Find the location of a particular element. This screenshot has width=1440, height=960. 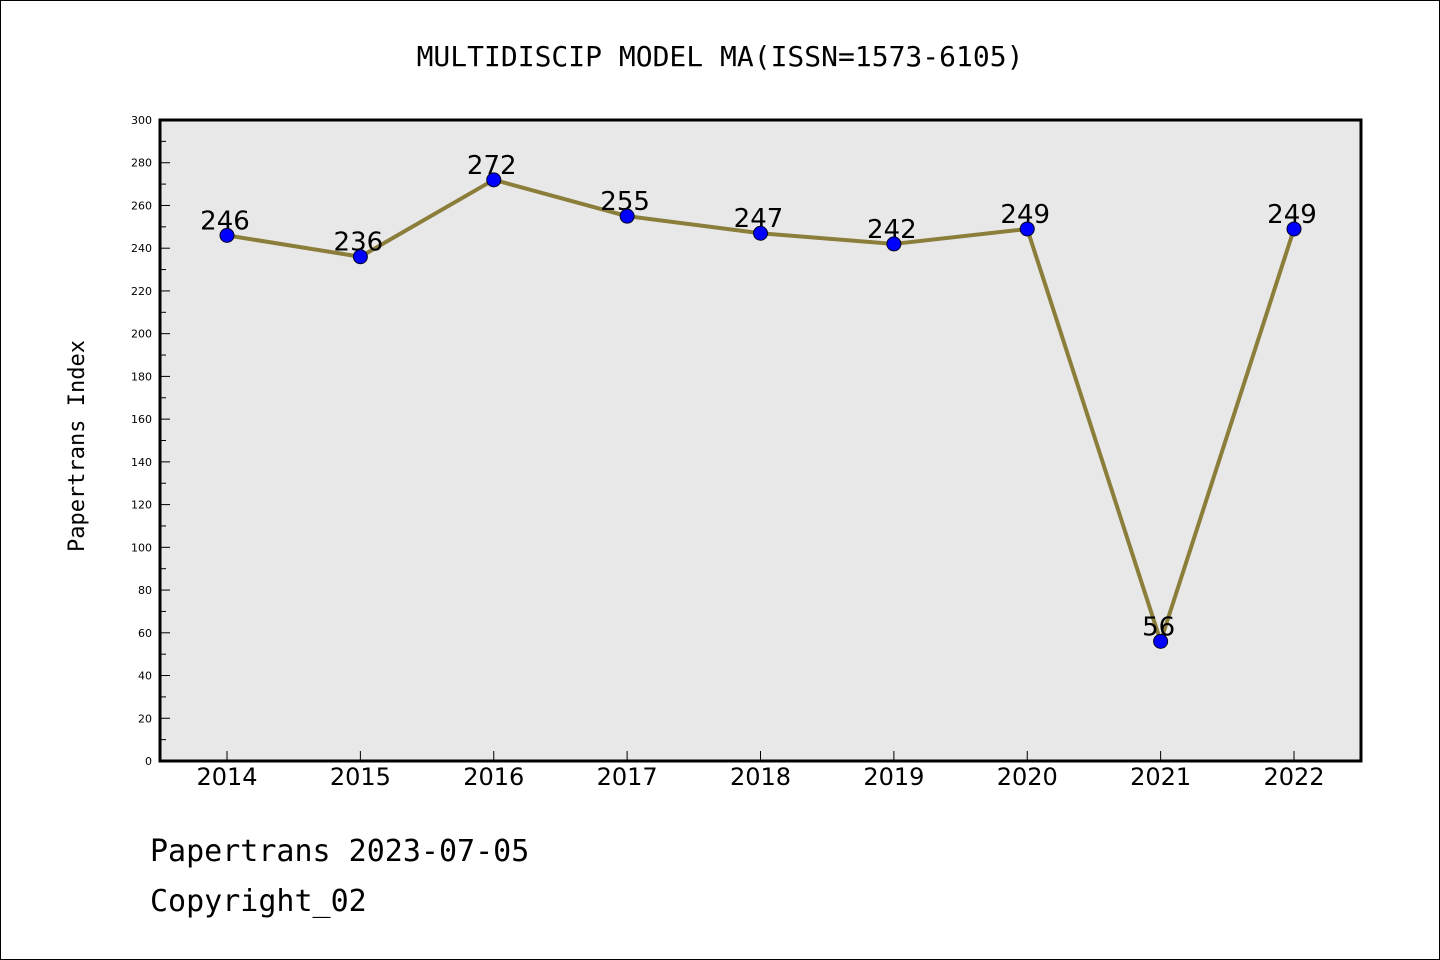

x-tick-label: 2014 is located at coordinates (226, 777).